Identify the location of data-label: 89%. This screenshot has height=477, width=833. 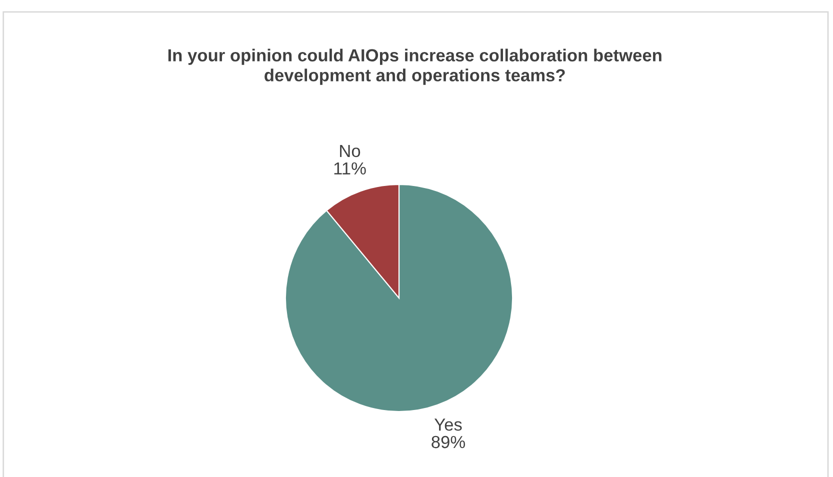
(449, 442).